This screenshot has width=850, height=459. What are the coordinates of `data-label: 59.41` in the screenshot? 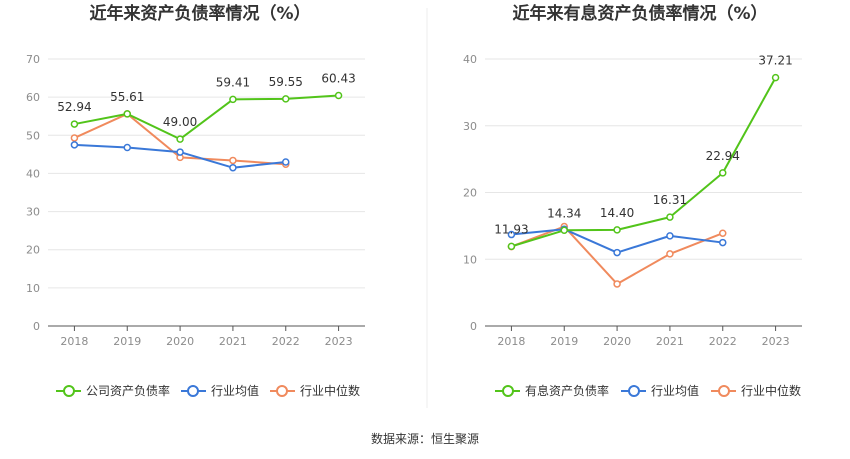 It's located at (233, 82).